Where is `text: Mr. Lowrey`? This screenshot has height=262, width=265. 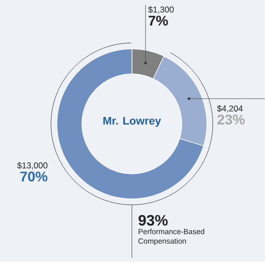 text: Mr. Lowrey is located at coordinates (132, 122).